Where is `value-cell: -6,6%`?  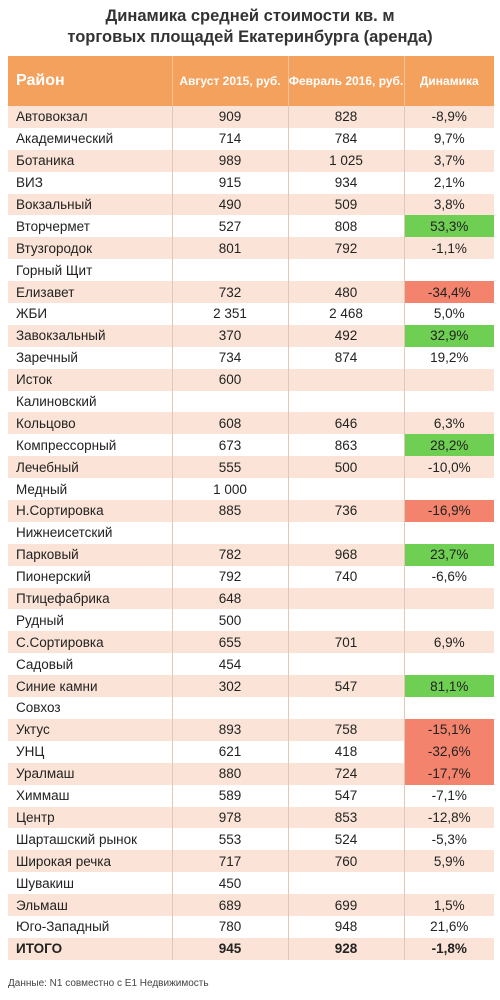 value-cell: -6,6% is located at coordinates (448, 576).